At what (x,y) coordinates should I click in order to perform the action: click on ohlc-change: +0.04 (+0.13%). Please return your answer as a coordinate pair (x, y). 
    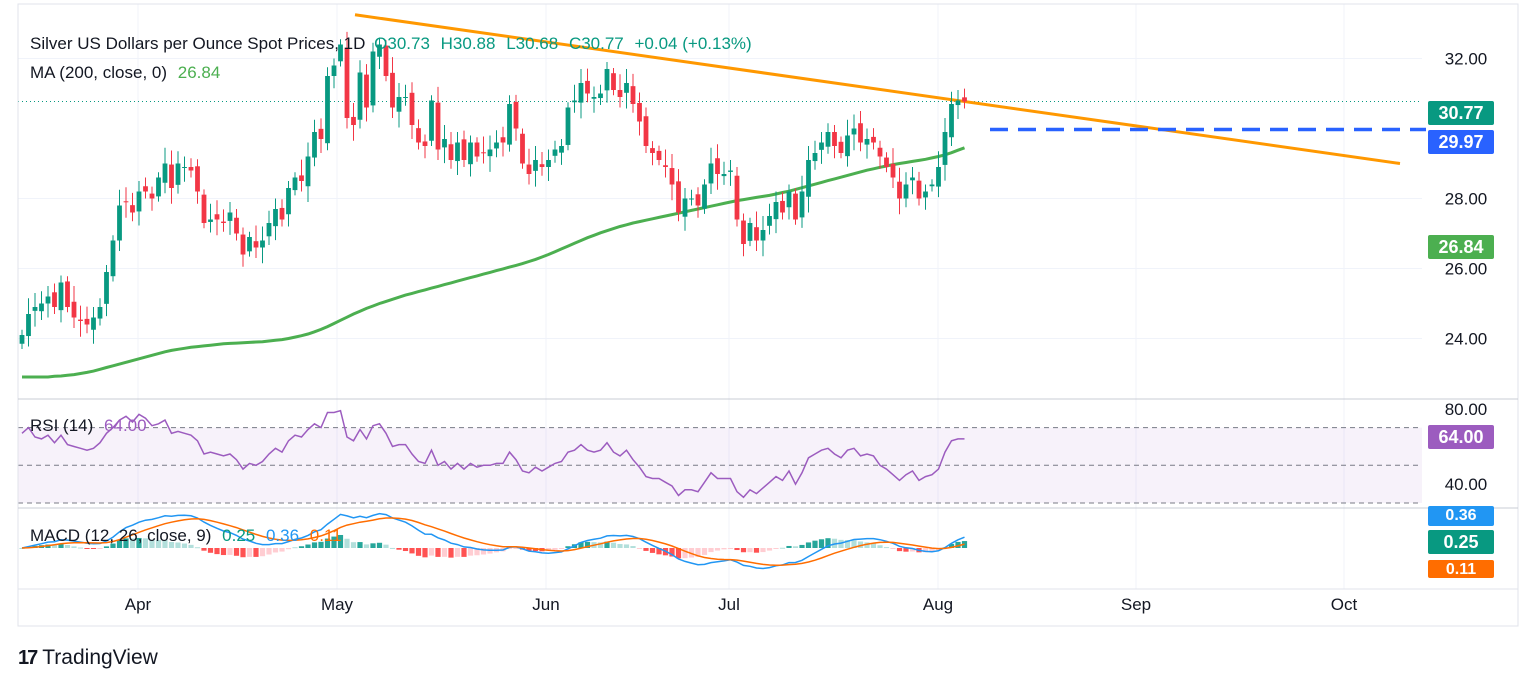
    Looking at the image, I should click on (693, 43).